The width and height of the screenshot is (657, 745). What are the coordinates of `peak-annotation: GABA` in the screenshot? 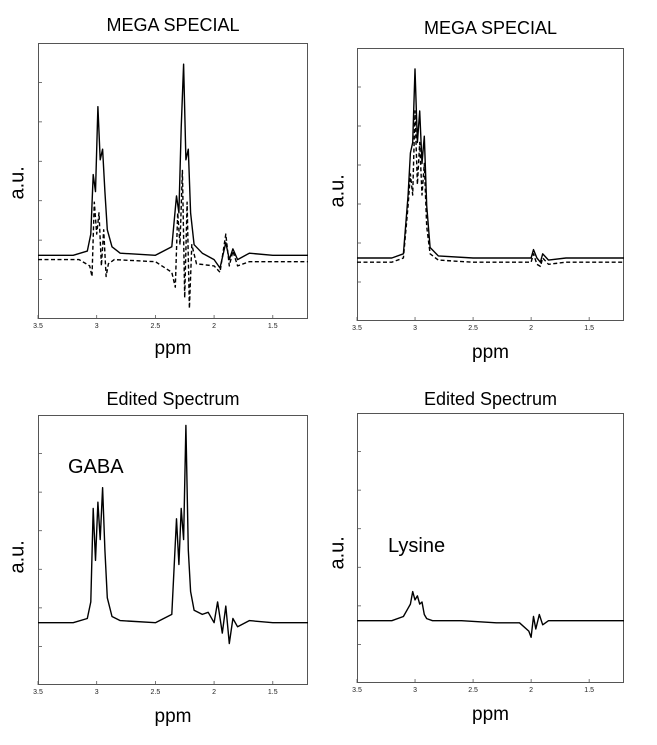 It's located at (96, 467).